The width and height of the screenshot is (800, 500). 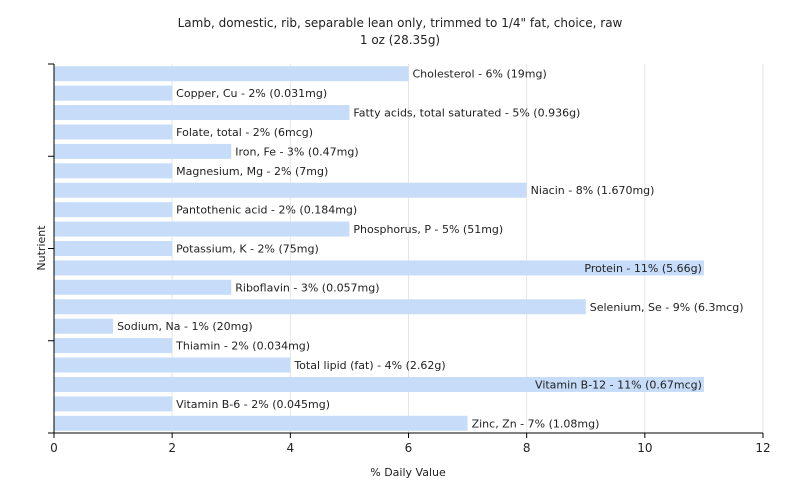 What do you see at coordinates (291, 448) in the screenshot?
I see `x-tick-label: 4` at bounding box center [291, 448].